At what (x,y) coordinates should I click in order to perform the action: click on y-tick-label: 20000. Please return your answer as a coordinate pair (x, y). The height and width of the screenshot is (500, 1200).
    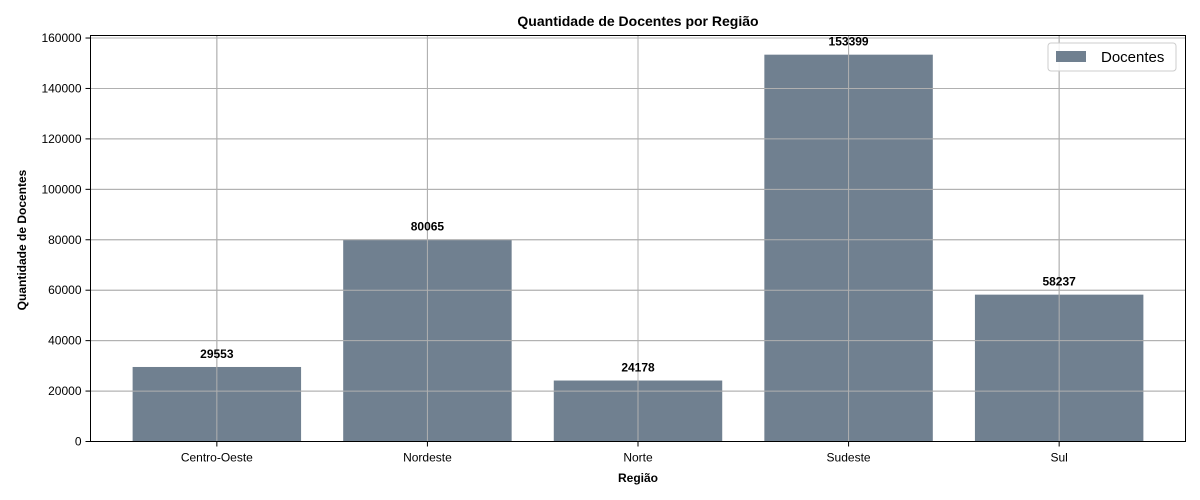
    Looking at the image, I should click on (65, 391).